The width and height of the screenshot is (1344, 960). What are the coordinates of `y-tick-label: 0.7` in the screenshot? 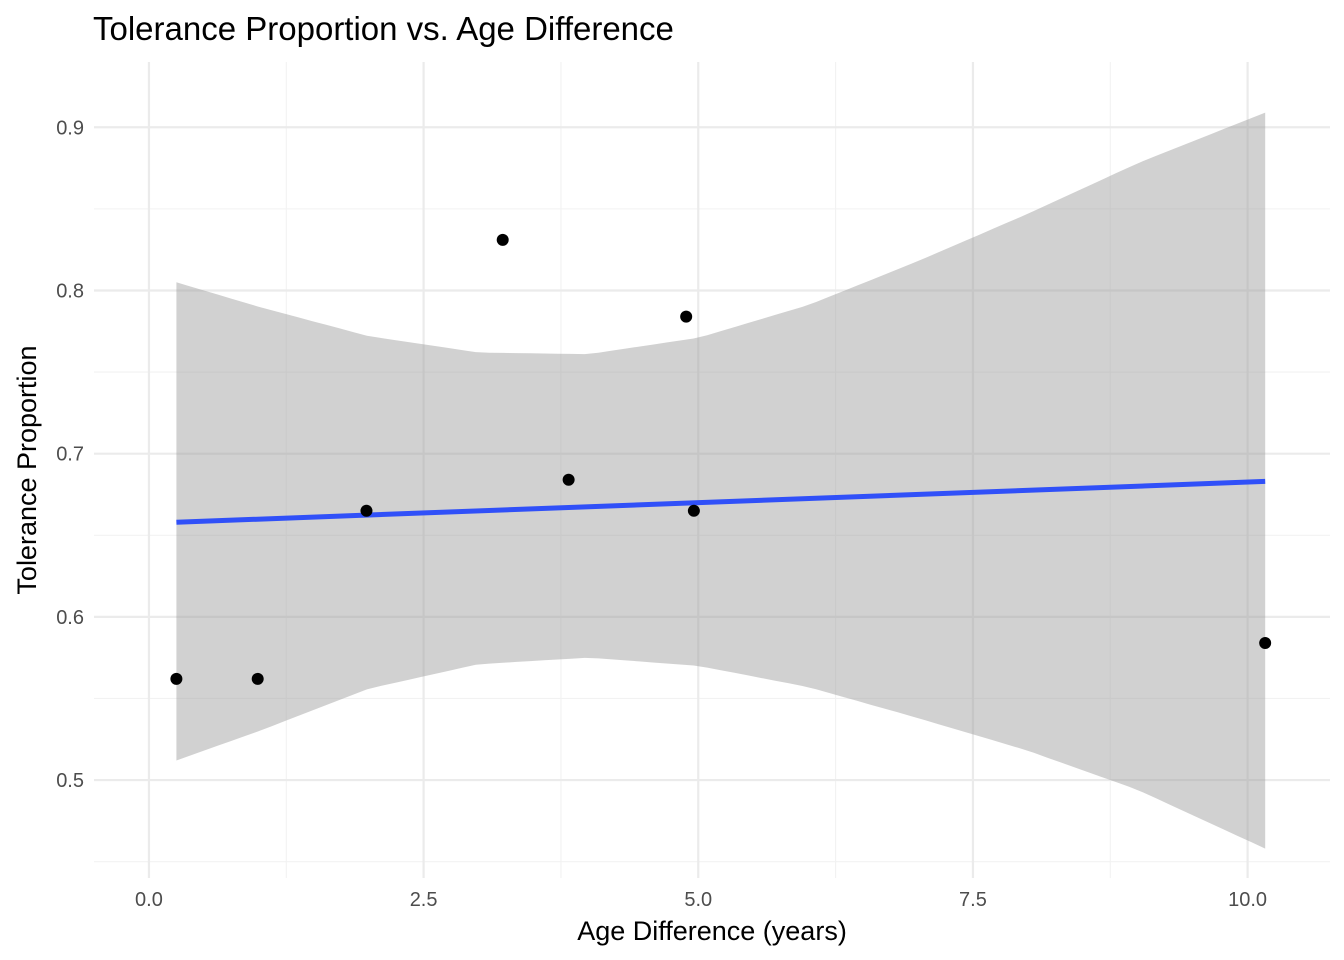 It's located at (70, 455).